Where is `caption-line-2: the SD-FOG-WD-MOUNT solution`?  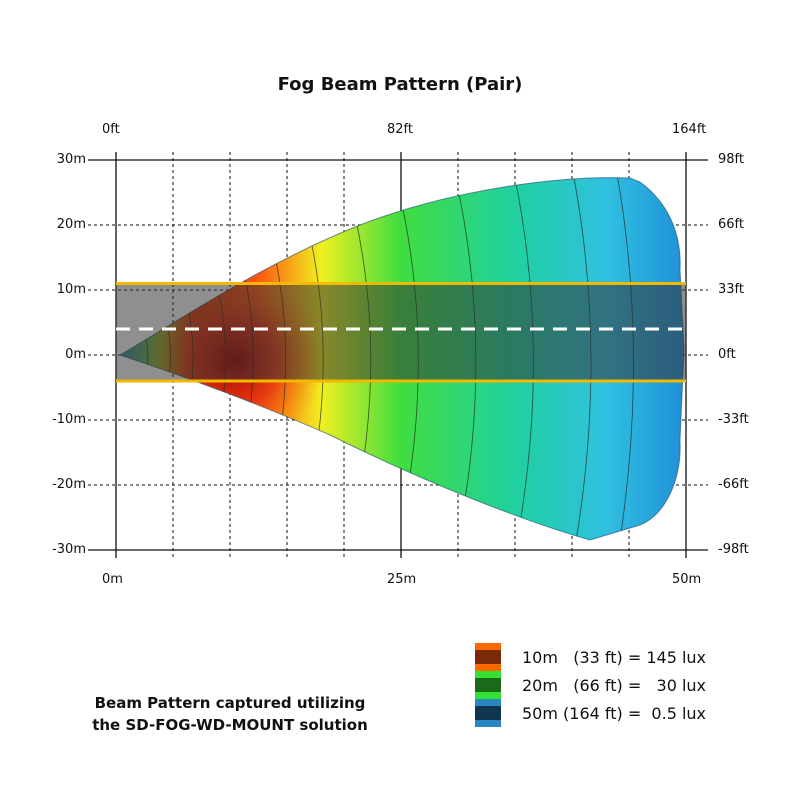
caption-line-2: the SD-FOG-WD-MOUNT solution is located at coordinates (230, 725).